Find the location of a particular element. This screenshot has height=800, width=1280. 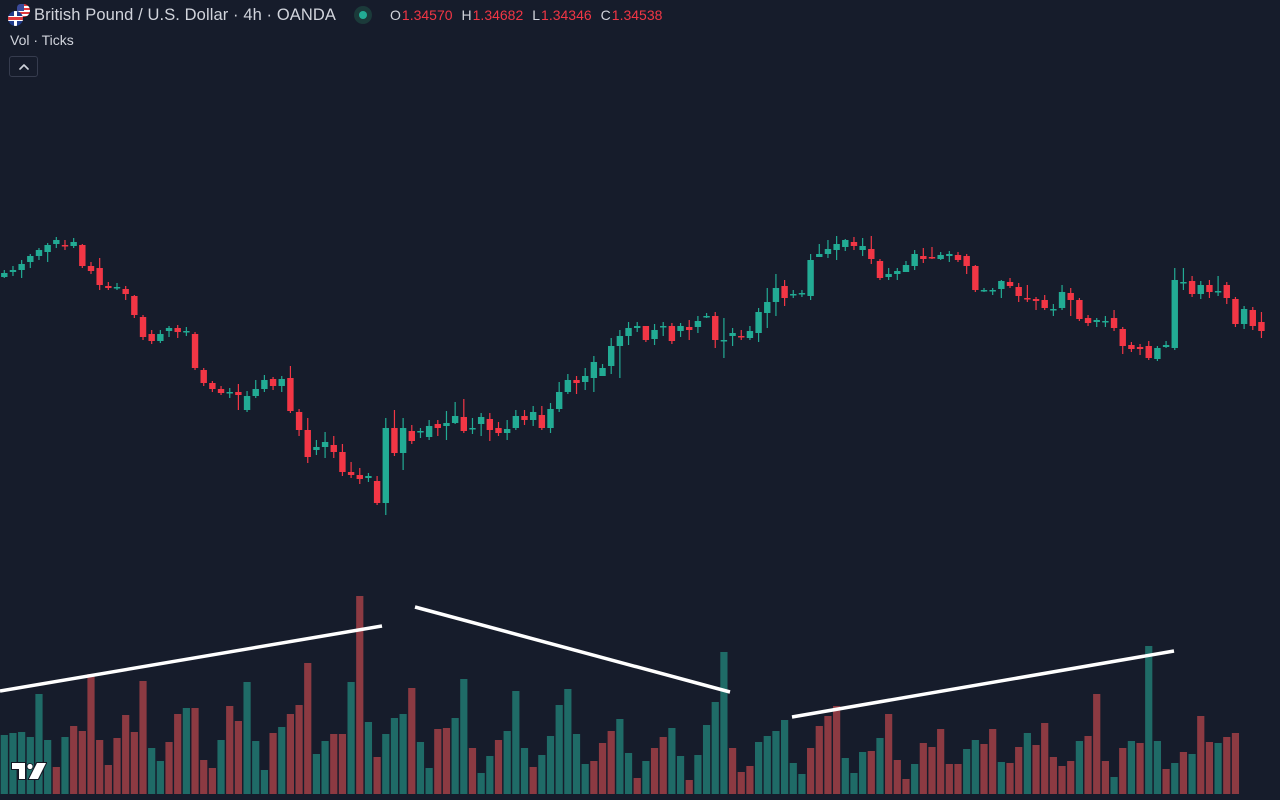

close-value: 1.34538 is located at coordinates (637, 15).